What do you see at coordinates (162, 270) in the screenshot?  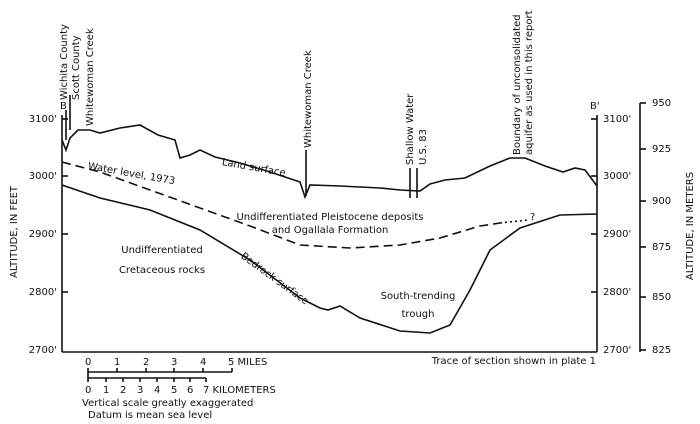 I see `unit-label: Cretaceous rocks` at bounding box center [162, 270].